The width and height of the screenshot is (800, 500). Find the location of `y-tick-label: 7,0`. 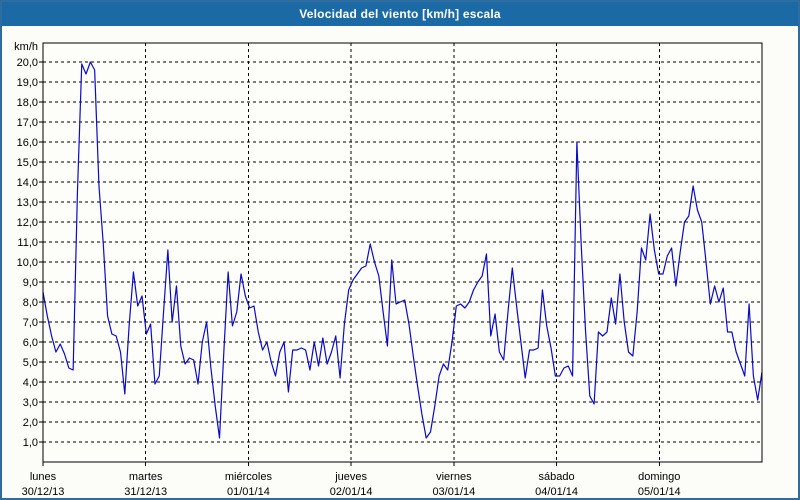

y-tick-label: 7,0 is located at coordinates (30, 323).